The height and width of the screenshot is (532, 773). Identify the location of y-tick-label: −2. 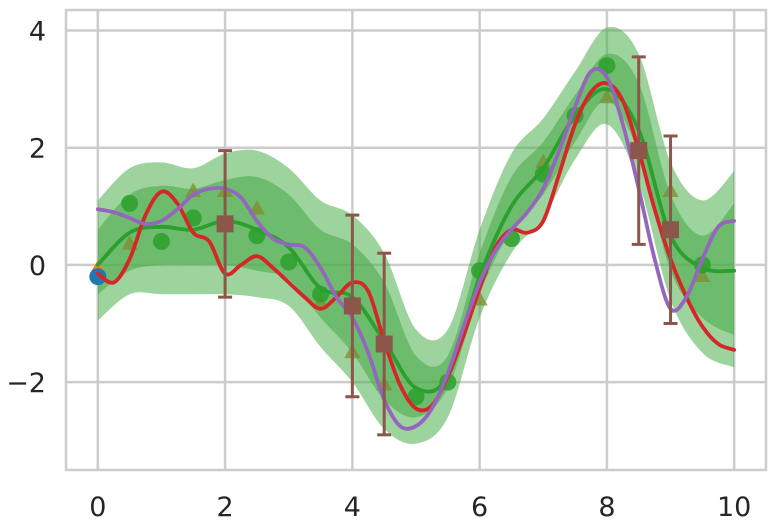
(26, 383).